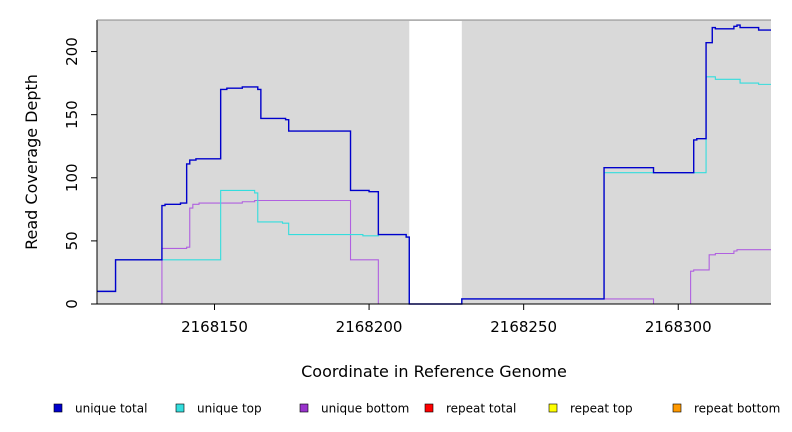  I want to click on legend-item: repeat total, so click(470, 409).